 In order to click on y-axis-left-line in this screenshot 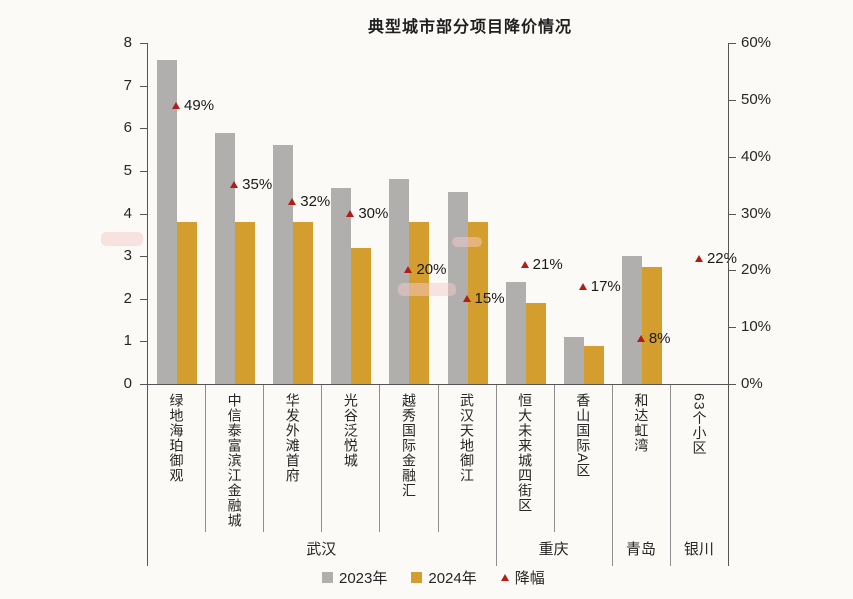, I will do `click(147, 304)`.